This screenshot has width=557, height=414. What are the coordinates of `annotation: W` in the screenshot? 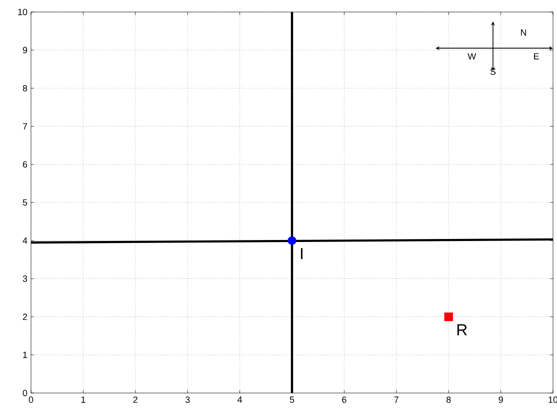 It's located at (472, 56).